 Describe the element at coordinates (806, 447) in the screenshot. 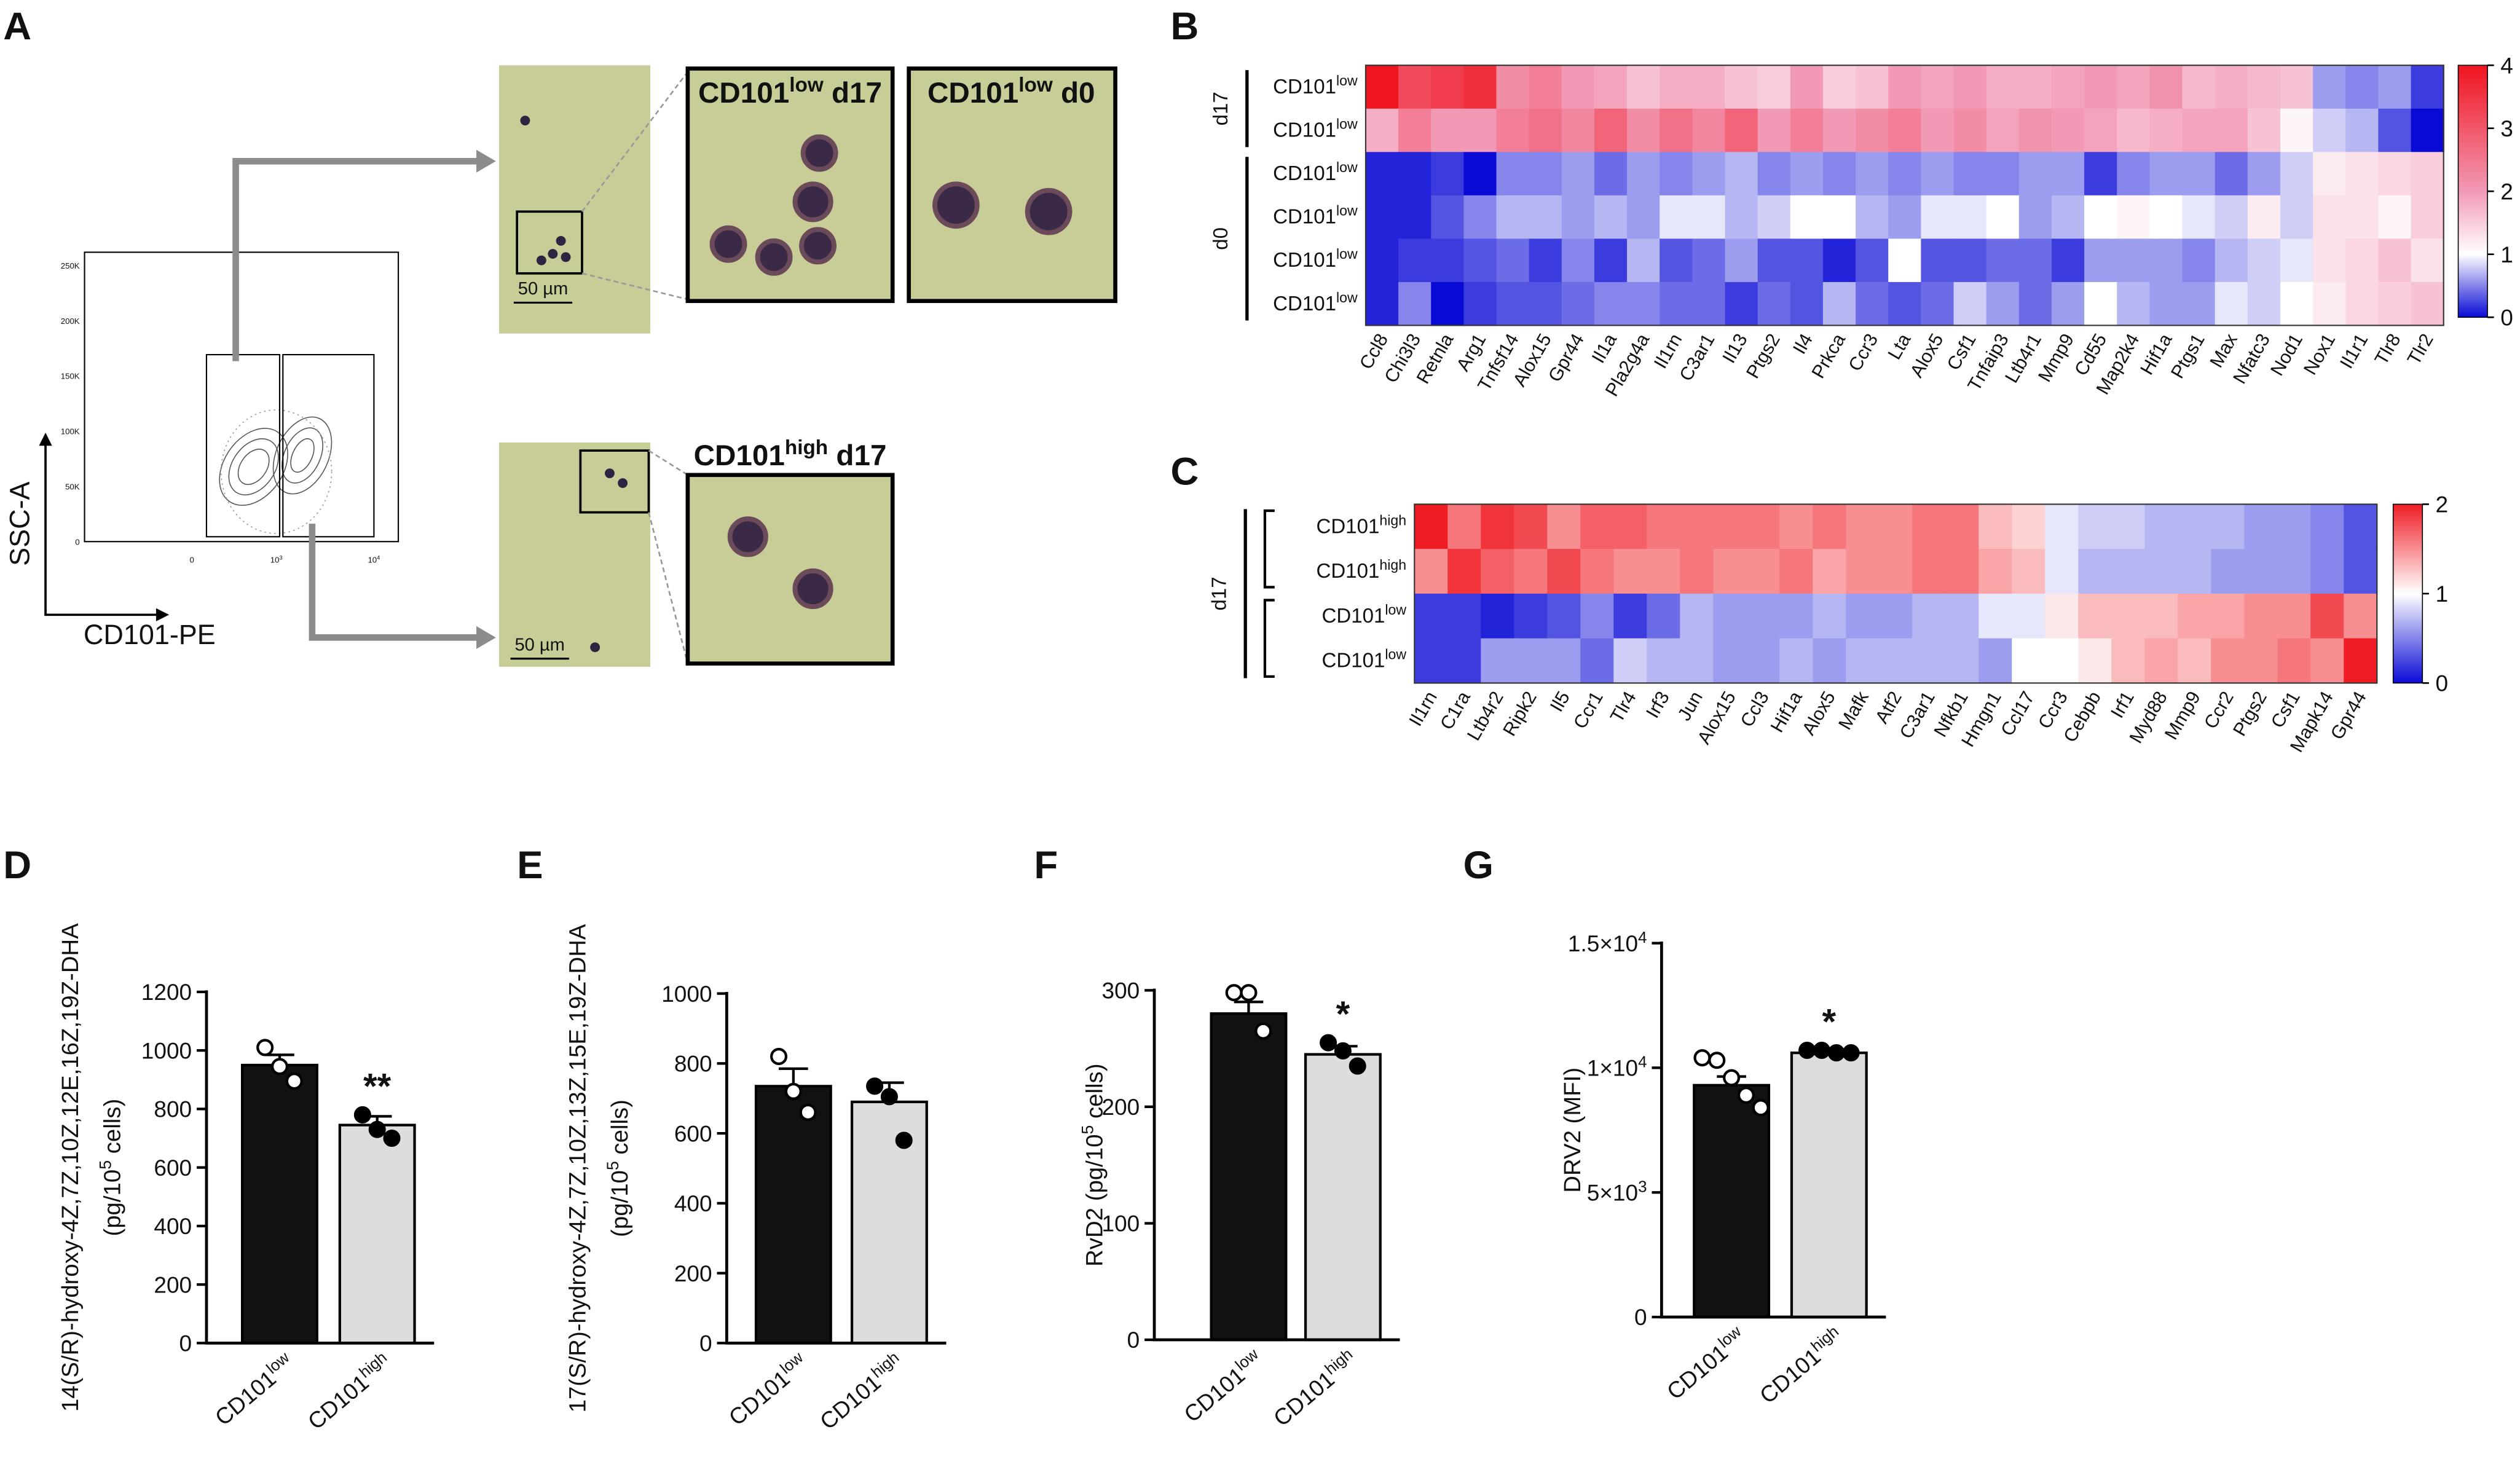

I see `image-title-part: high` at that location.